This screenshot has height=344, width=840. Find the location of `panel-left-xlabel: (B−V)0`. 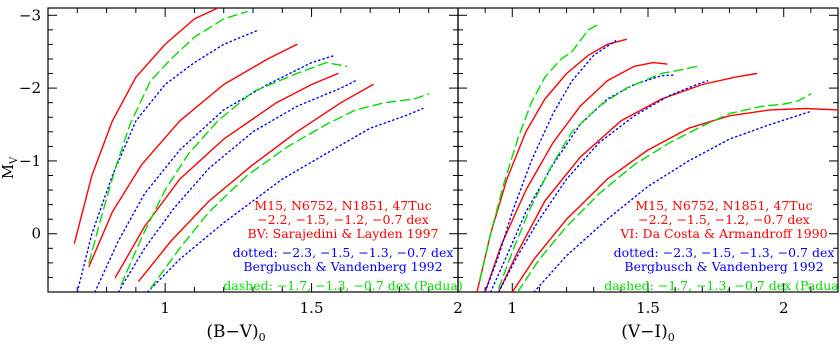

panel-left-xlabel: (B−V)0 is located at coordinates (235, 333).